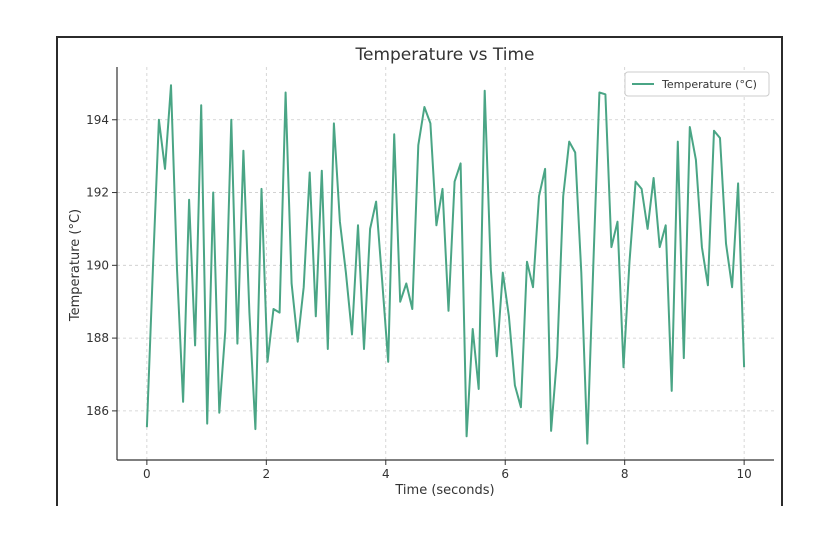 The height and width of the screenshot is (558, 832). Describe the element at coordinates (743, 474) in the screenshot. I see `x-tick-label: 10` at that location.